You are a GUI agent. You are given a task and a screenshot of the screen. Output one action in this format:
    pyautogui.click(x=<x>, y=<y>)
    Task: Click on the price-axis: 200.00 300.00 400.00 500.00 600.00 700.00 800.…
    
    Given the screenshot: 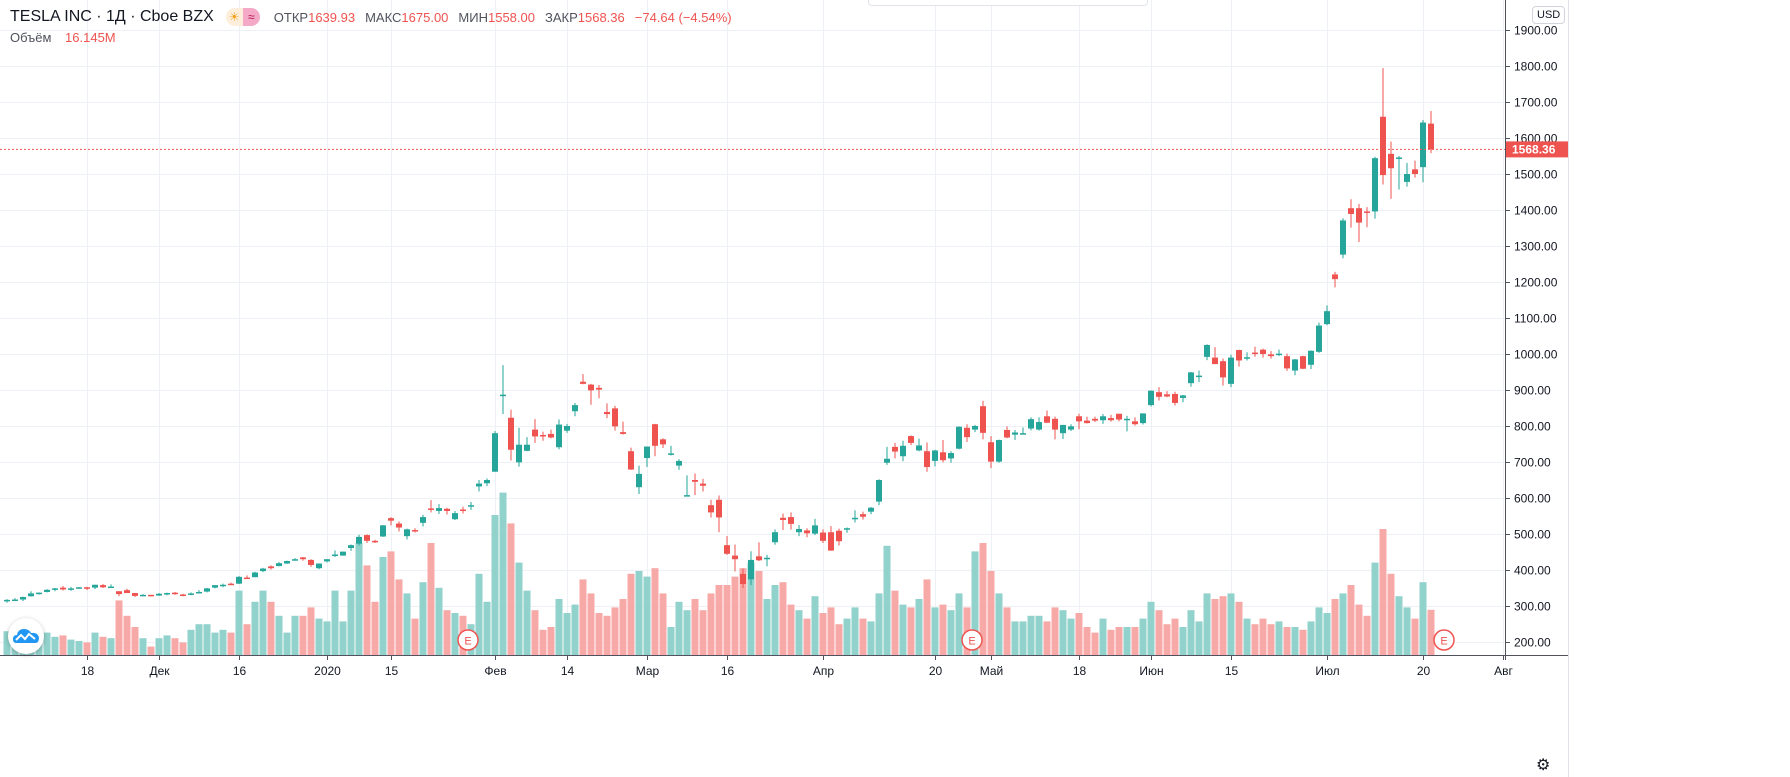 What is the action you would take?
    pyautogui.click(x=1531, y=337)
    